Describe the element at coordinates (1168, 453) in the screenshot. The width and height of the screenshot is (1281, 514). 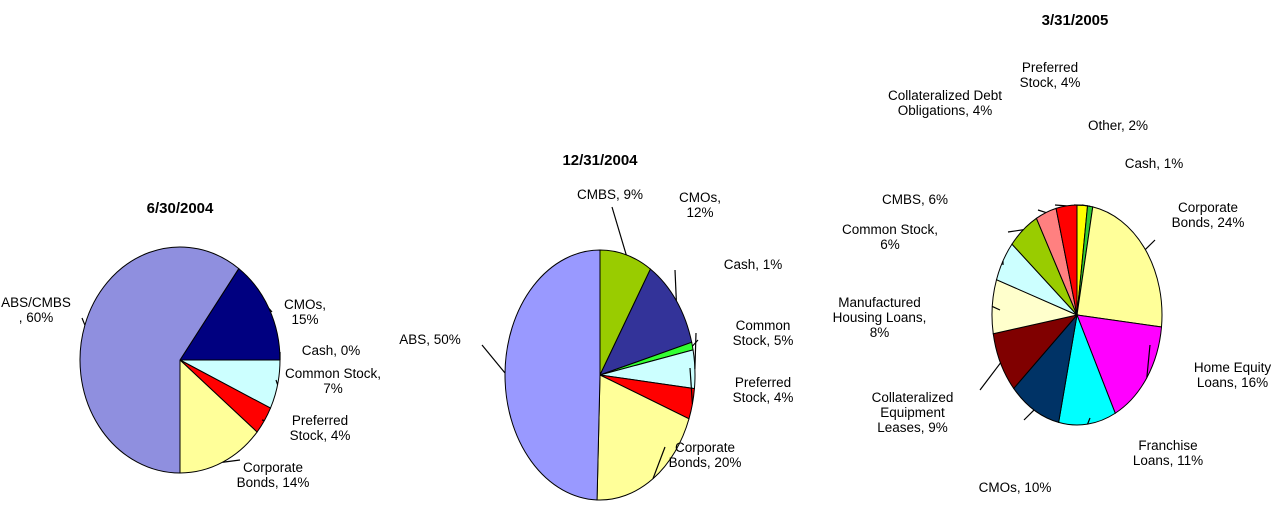
I see `data-label: Franchise Loans, 11%` at that location.